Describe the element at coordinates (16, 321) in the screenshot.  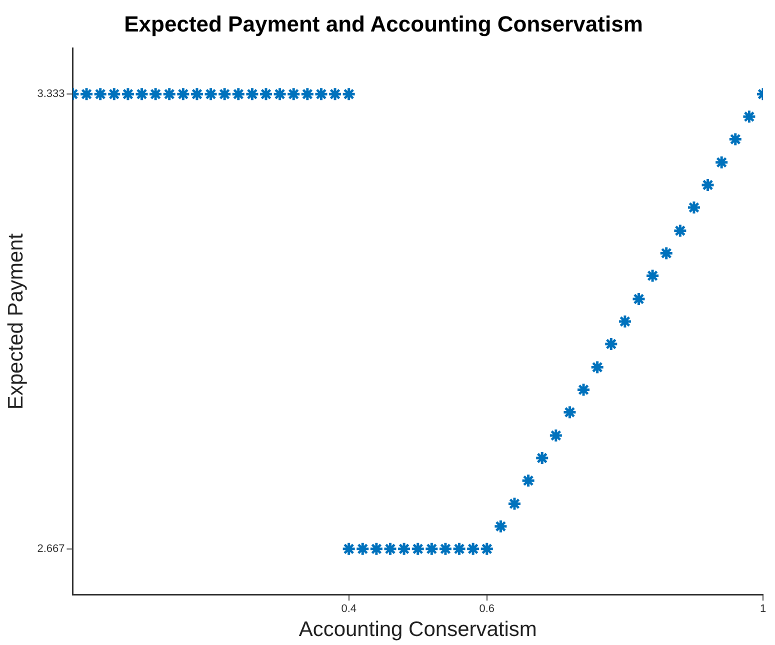
I see `y-axis-title: Expected Payment` at that location.